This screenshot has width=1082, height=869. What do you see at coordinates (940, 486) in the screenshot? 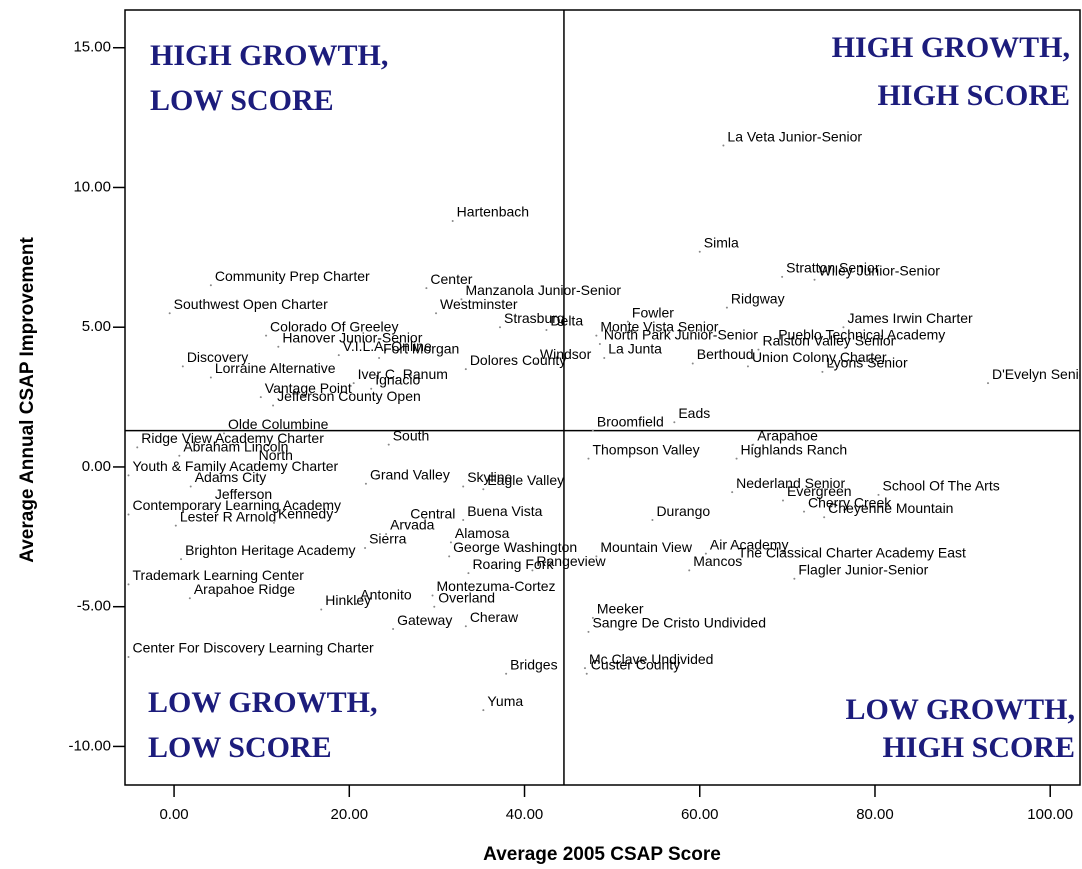
I see `point-label: School Of The Arts` at bounding box center [940, 486].